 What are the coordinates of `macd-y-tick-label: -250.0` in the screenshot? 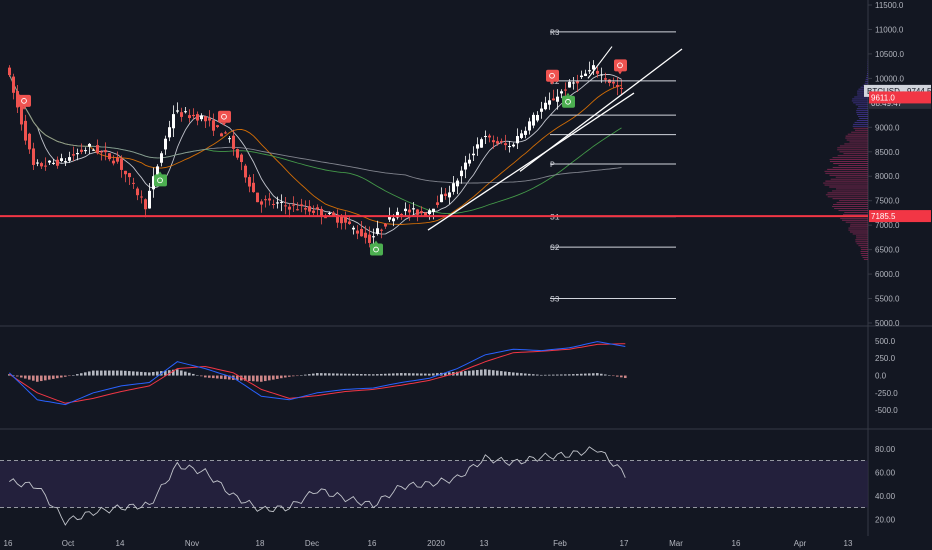 It's located at (886, 393).